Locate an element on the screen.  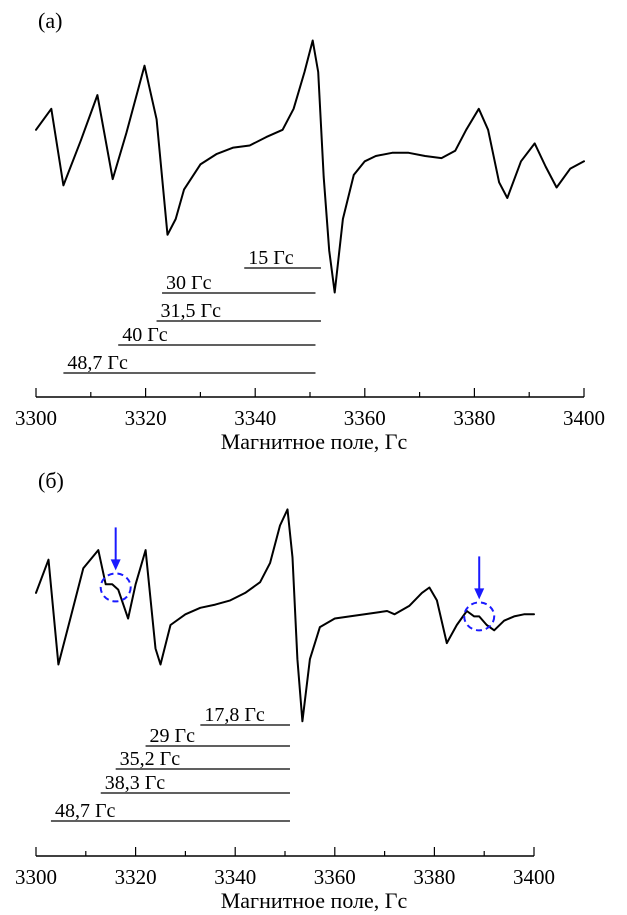
splitting-label: 35,2 Гс is located at coordinates (150, 759).